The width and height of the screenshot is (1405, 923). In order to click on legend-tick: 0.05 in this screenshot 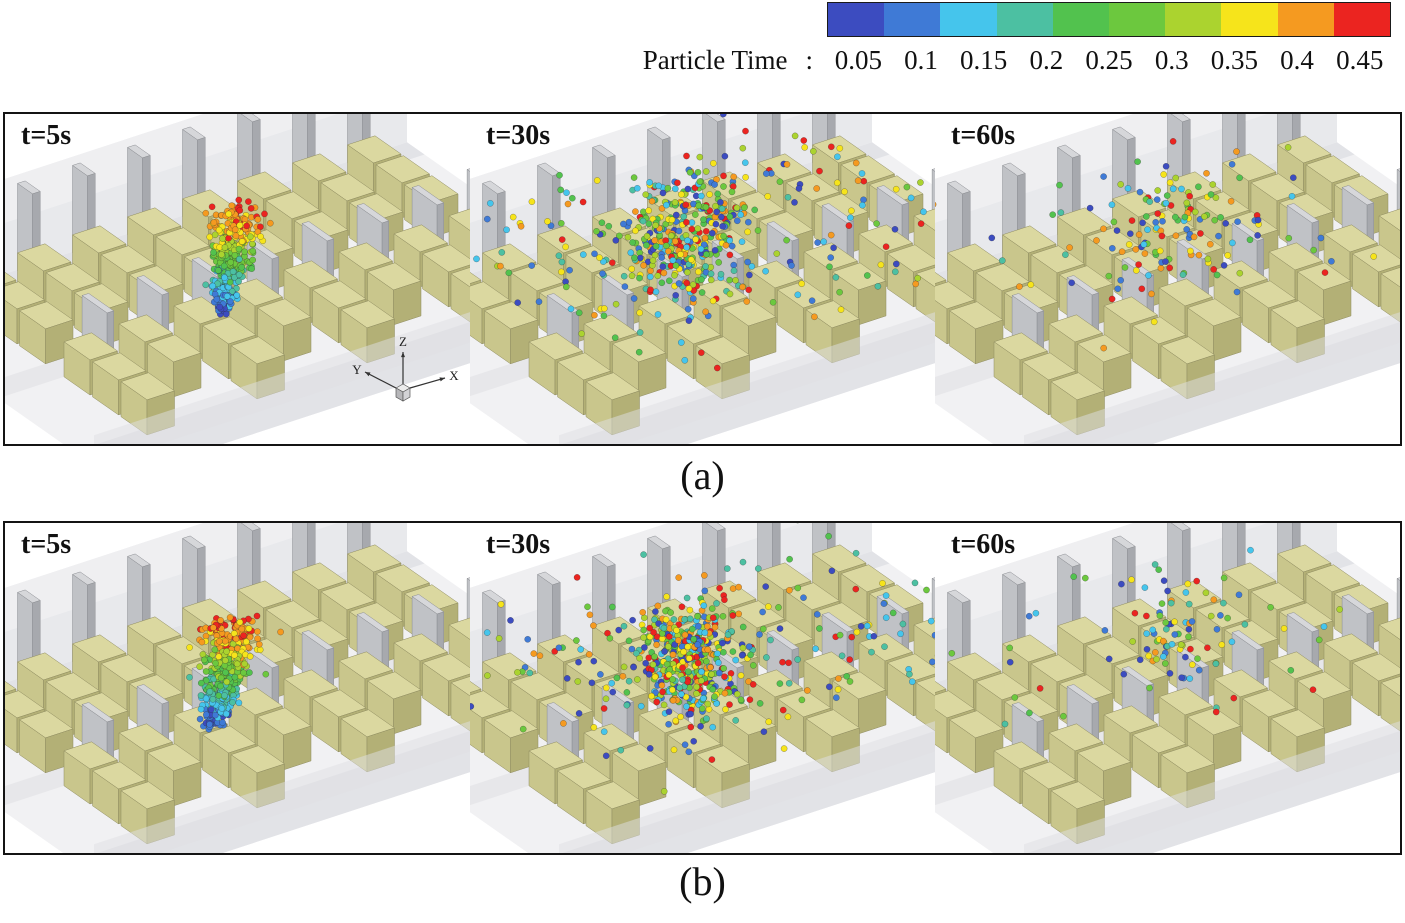, I will do `click(858, 60)`.